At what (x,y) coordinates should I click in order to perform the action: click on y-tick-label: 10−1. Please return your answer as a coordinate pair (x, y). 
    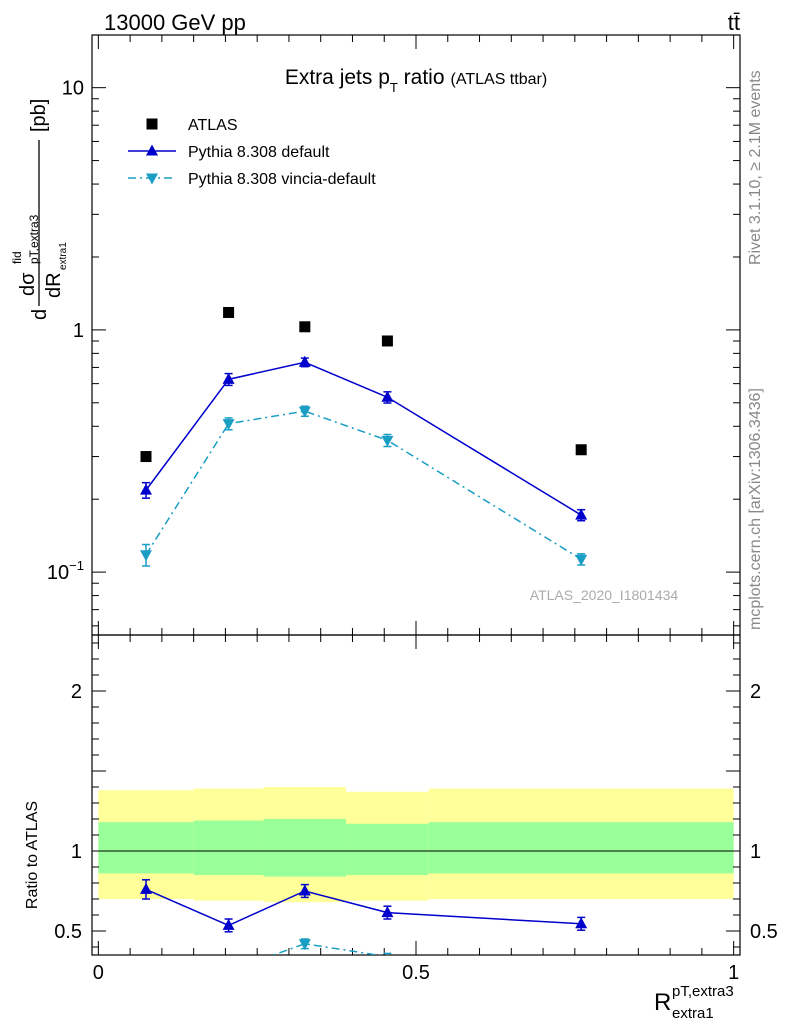
    Looking at the image, I should click on (65, 571).